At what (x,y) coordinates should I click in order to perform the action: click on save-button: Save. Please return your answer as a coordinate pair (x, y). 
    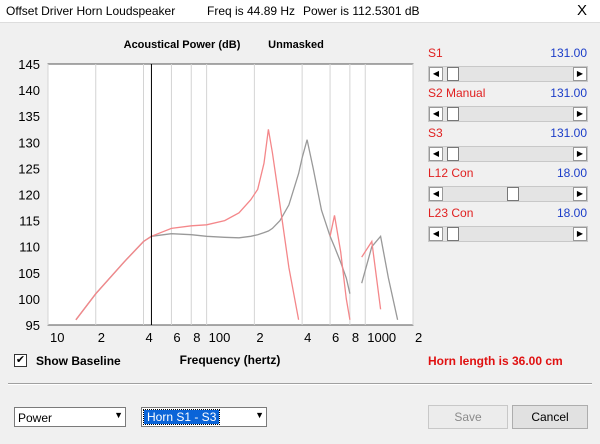
    Looking at the image, I should click on (468, 417).